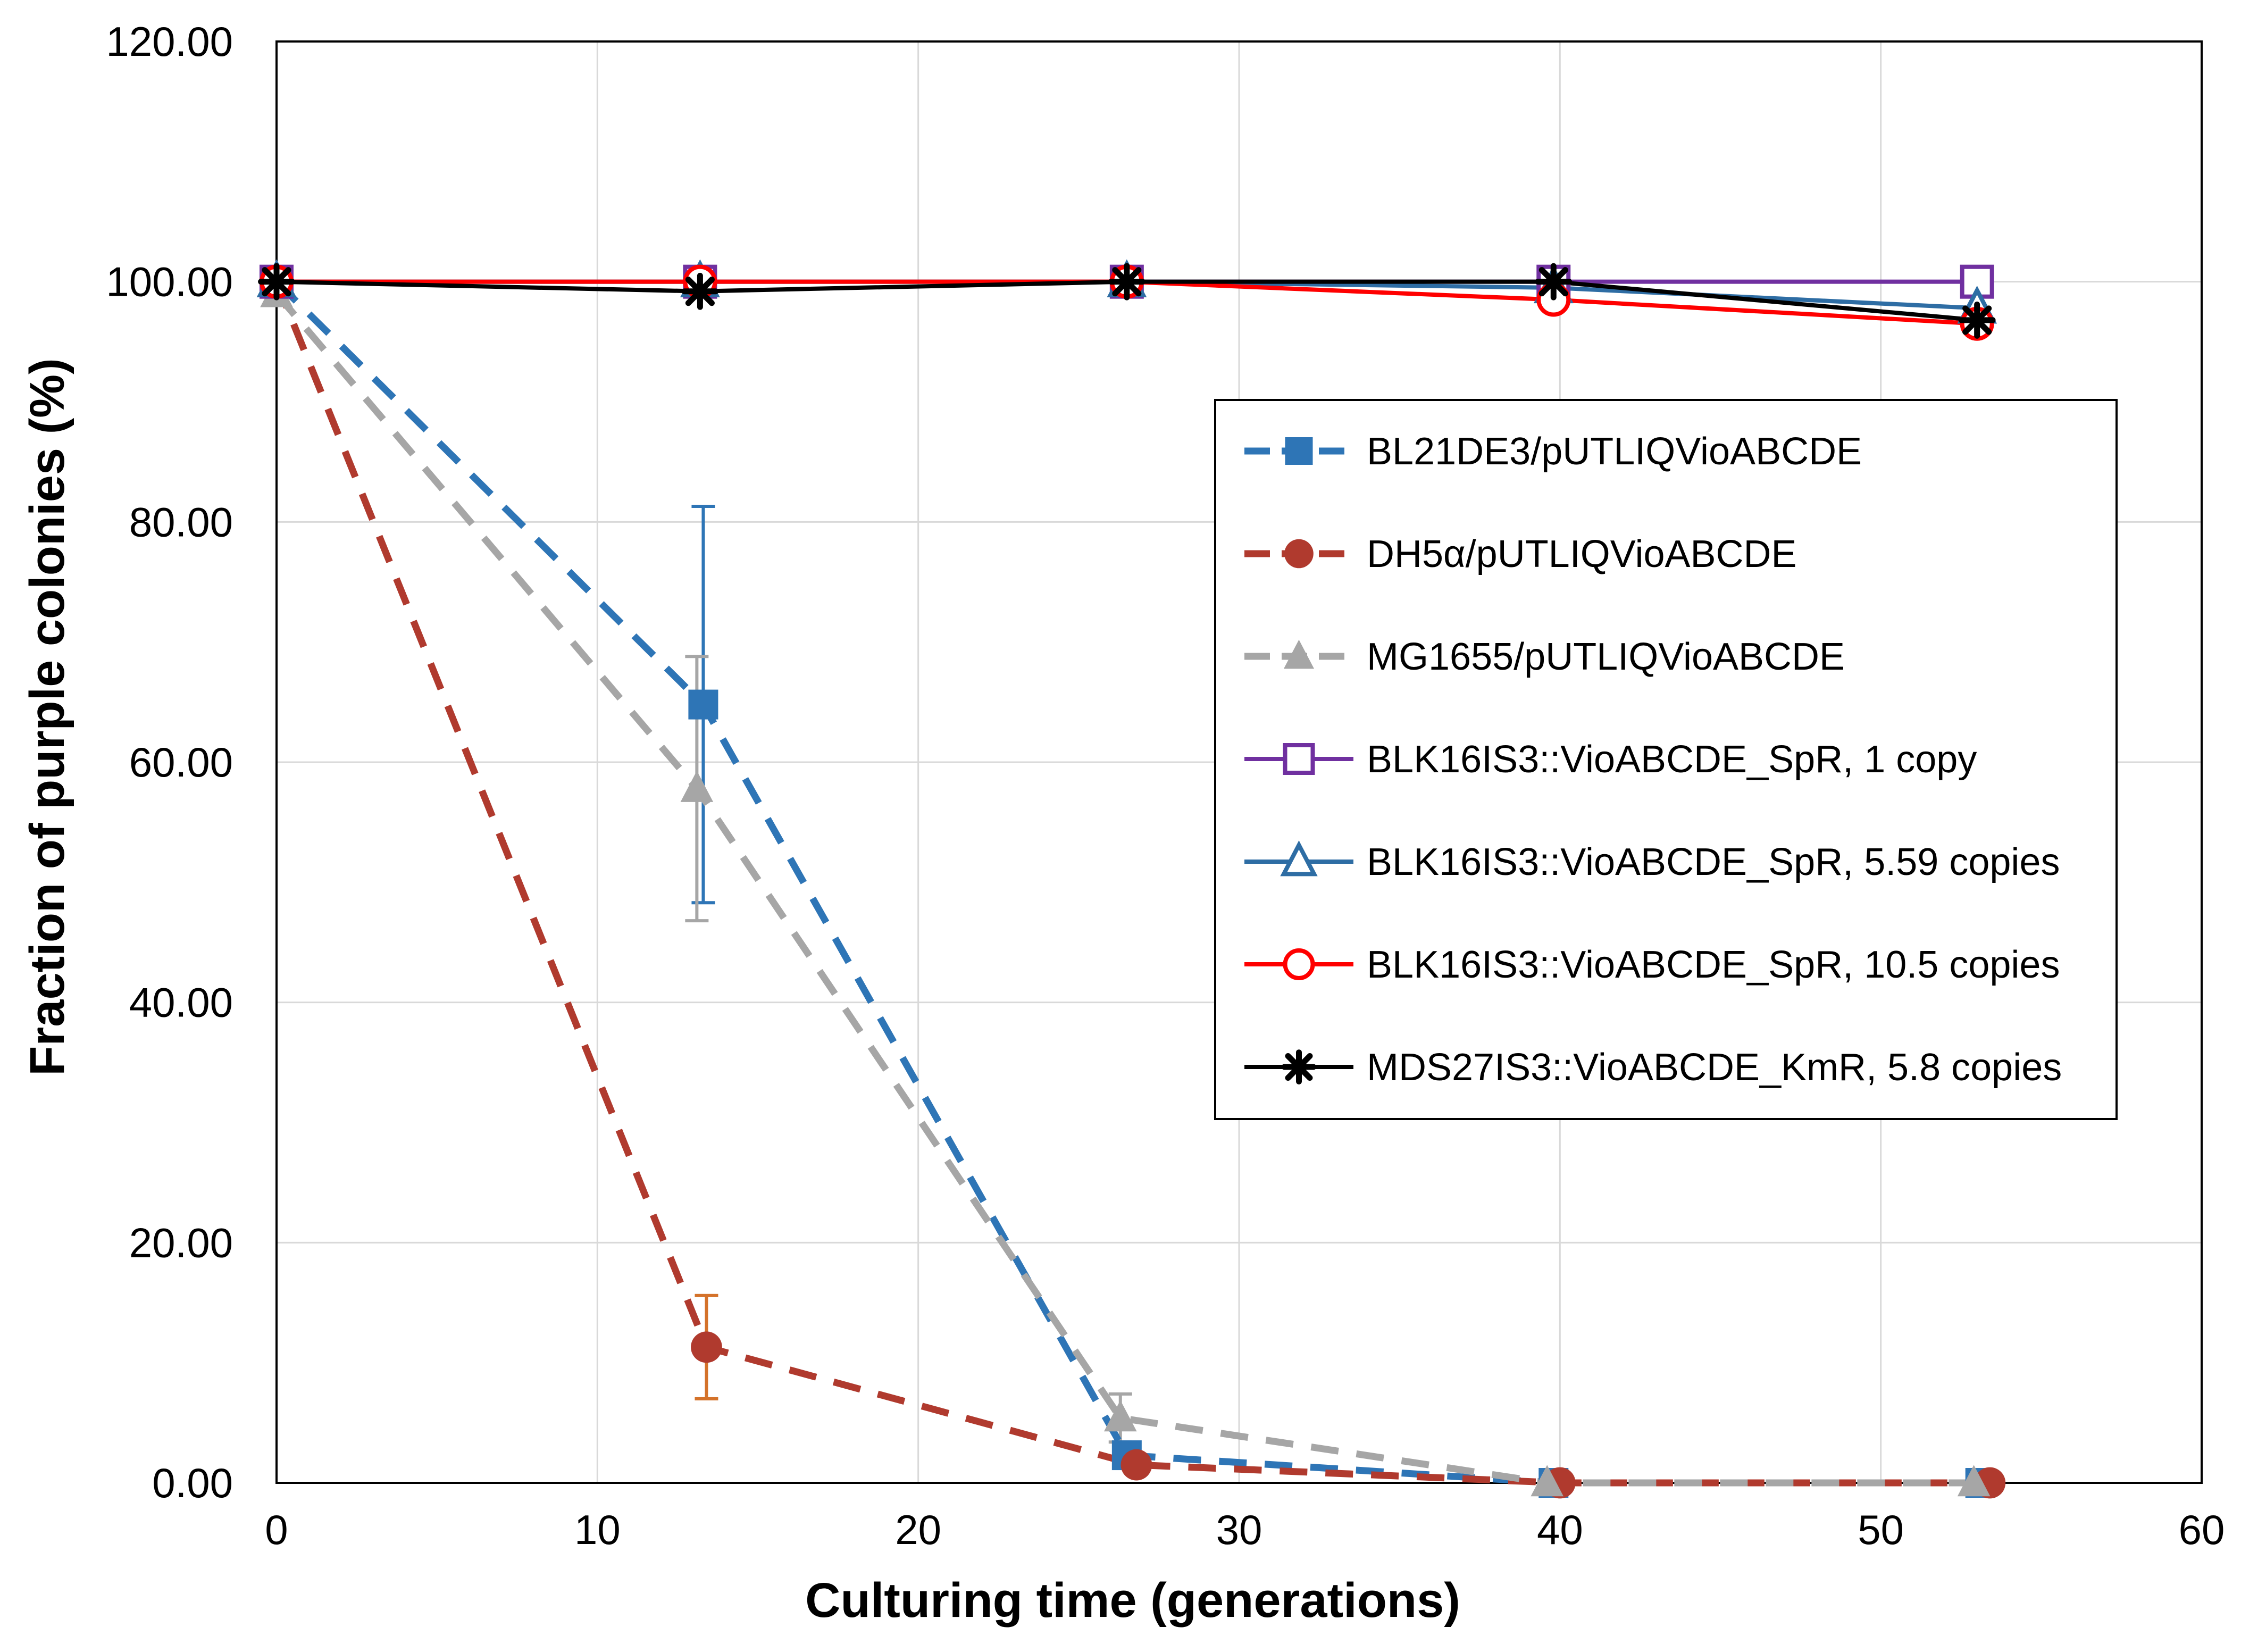 The width and height of the screenshot is (2241, 1652). I want to click on x-tick-label: 40, so click(1560, 1529).